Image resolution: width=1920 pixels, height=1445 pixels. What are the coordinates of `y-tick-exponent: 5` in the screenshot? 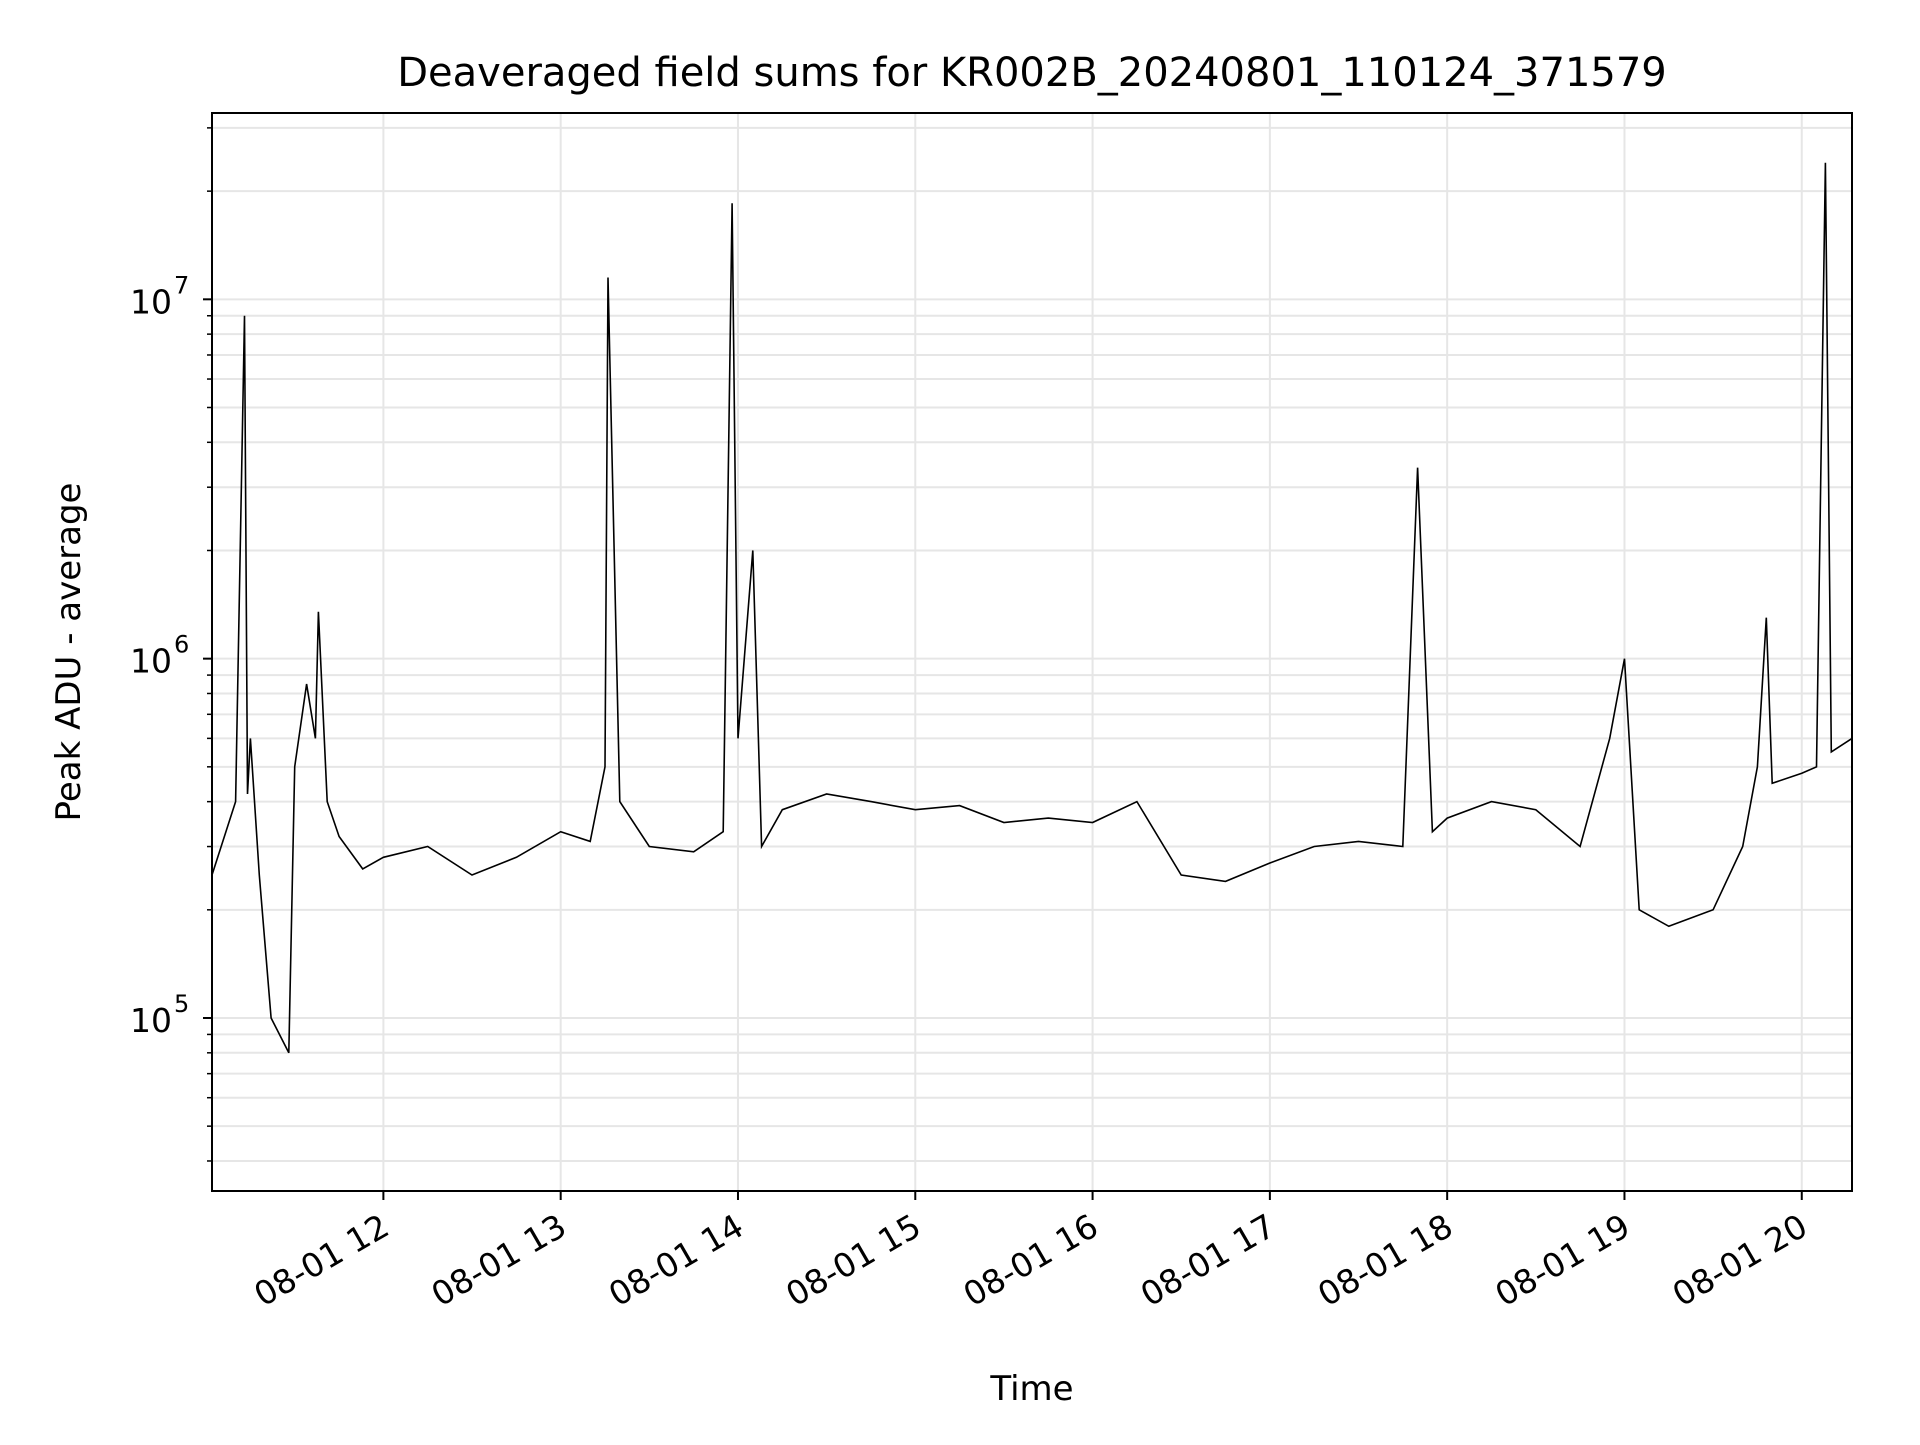 It's located at (181, 1004).